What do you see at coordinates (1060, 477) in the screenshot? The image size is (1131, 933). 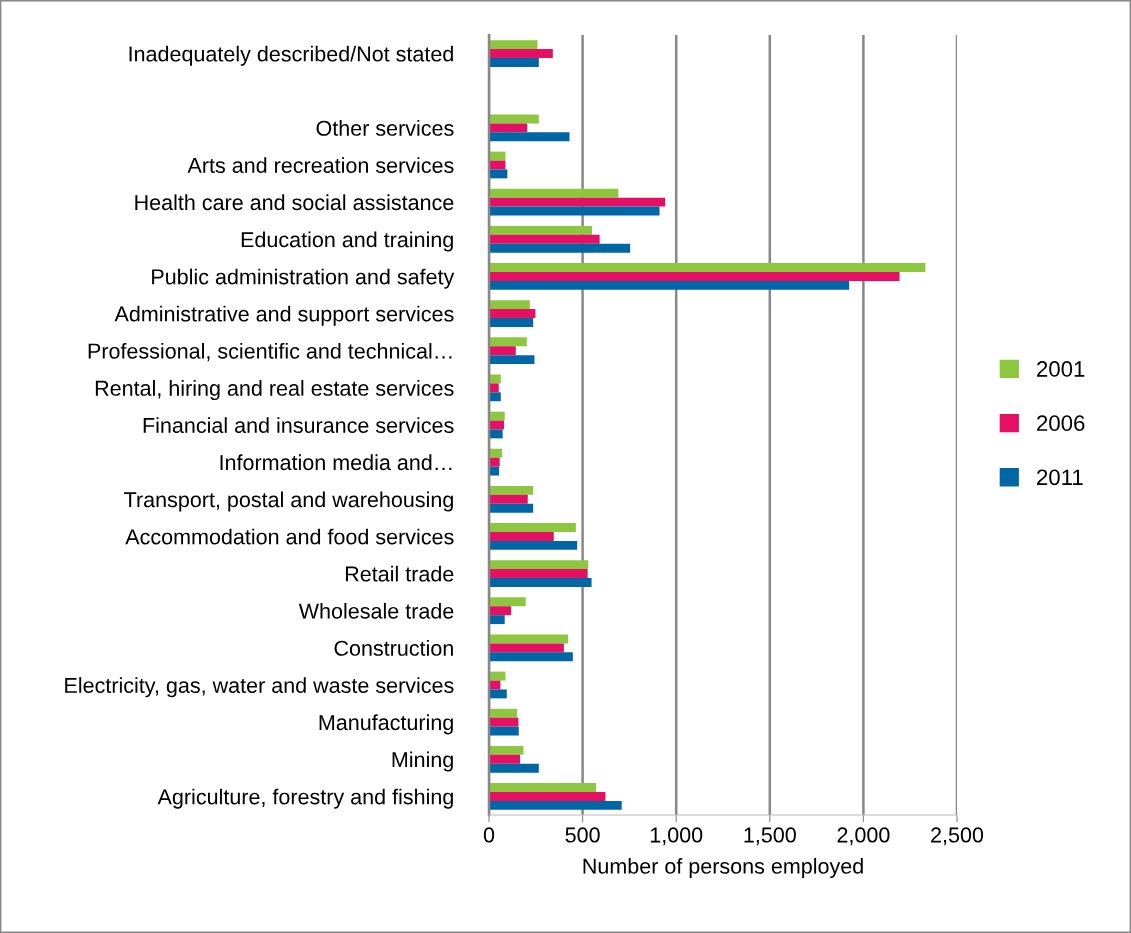 I see `legend-label: 2011` at bounding box center [1060, 477].